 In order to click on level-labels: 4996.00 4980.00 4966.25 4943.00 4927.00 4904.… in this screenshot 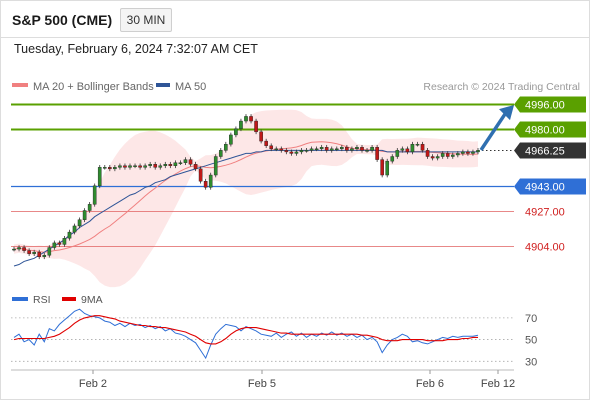, I will do `click(550, 175)`.